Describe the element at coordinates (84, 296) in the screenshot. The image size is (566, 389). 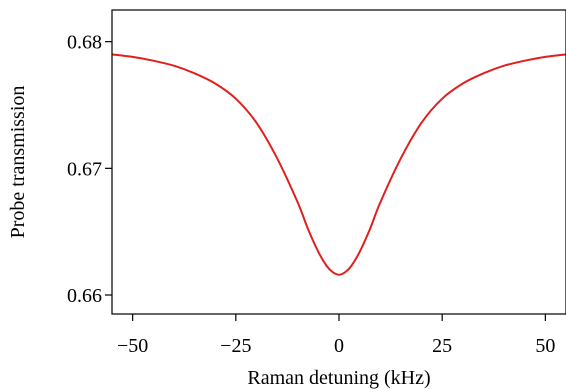
I see `y-tick-label: 0.66` at that location.